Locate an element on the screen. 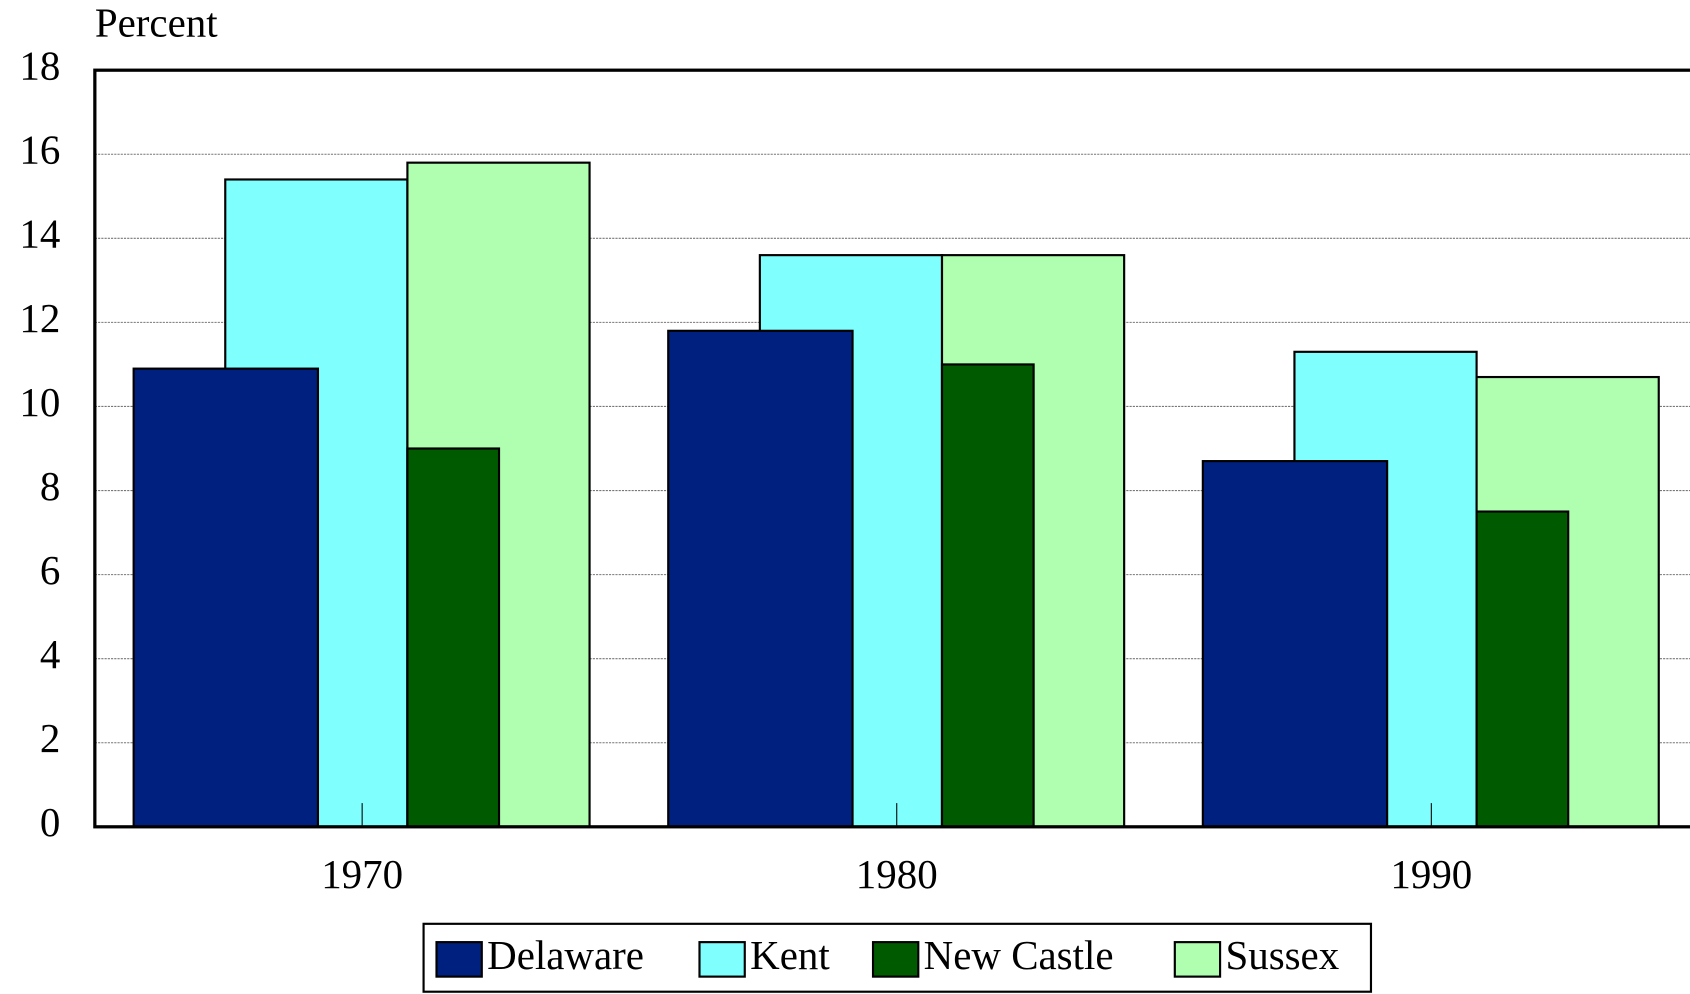 Image resolution: width=1690 pixels, height=994 pixels. y-tick-label: 6 is located at coordinates (50, 570).